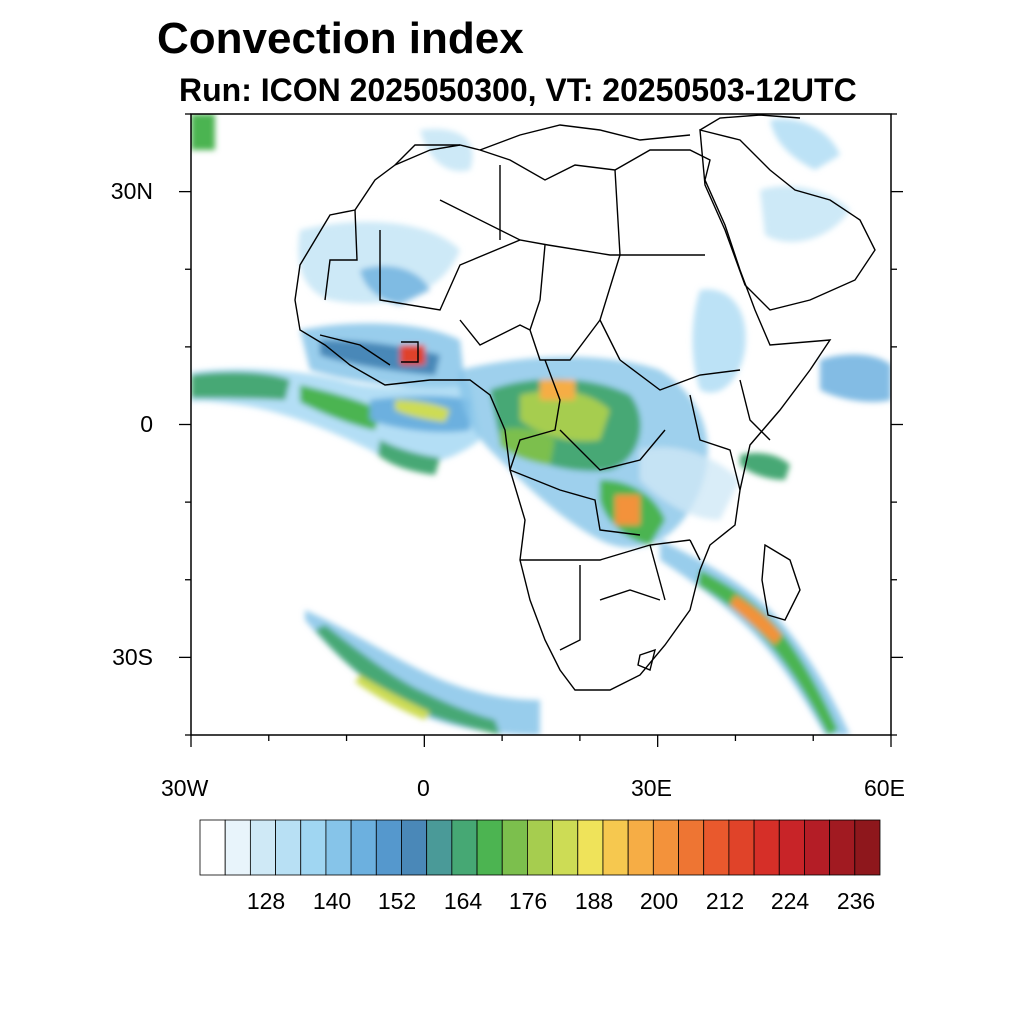 The height and width of the screenshot is (1024, 1024). I want to click on colorbar-label-200: 200, so click(659, 901).